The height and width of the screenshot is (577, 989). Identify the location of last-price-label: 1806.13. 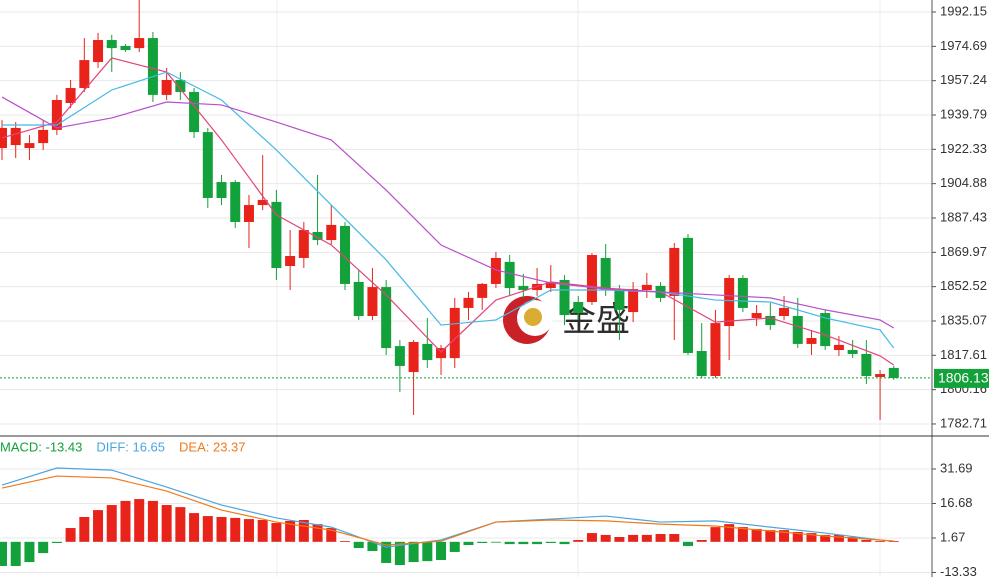
(963, 378).